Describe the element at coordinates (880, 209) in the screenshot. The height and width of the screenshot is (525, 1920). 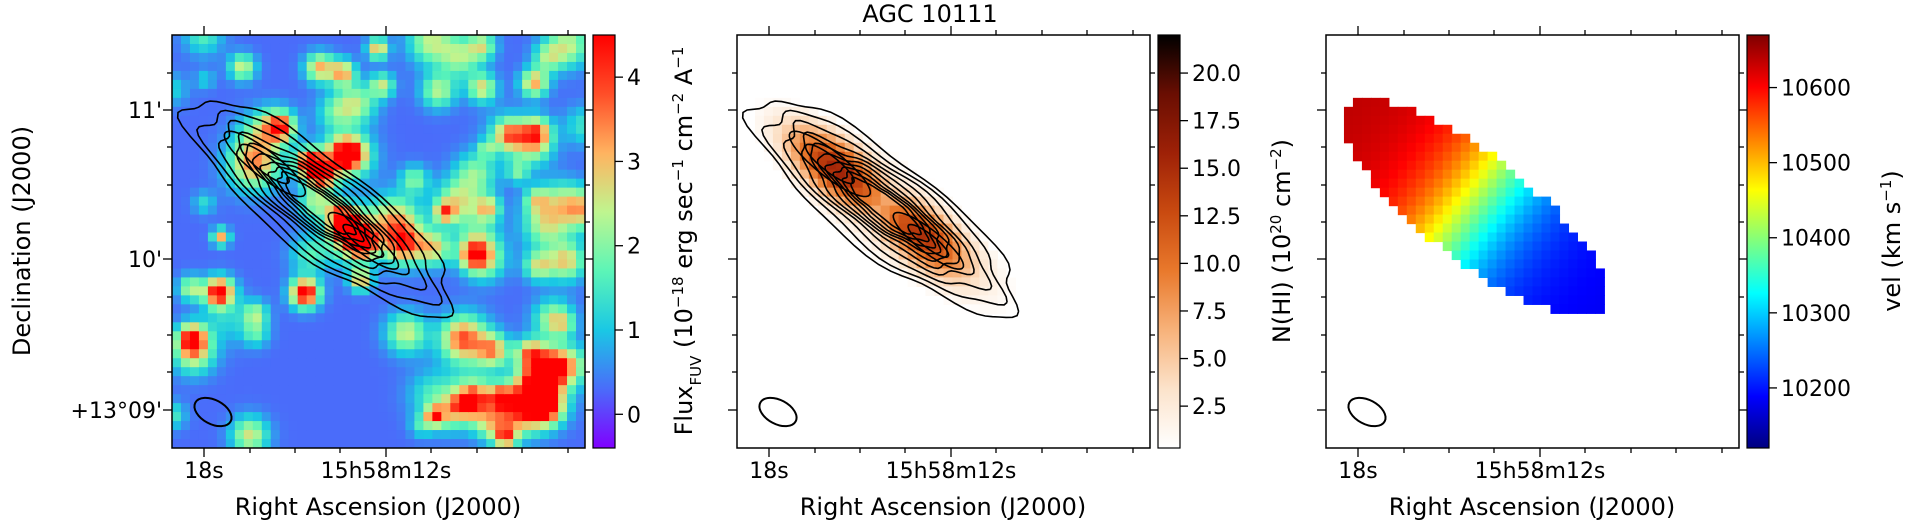
I see `nhi-contours` at that location.